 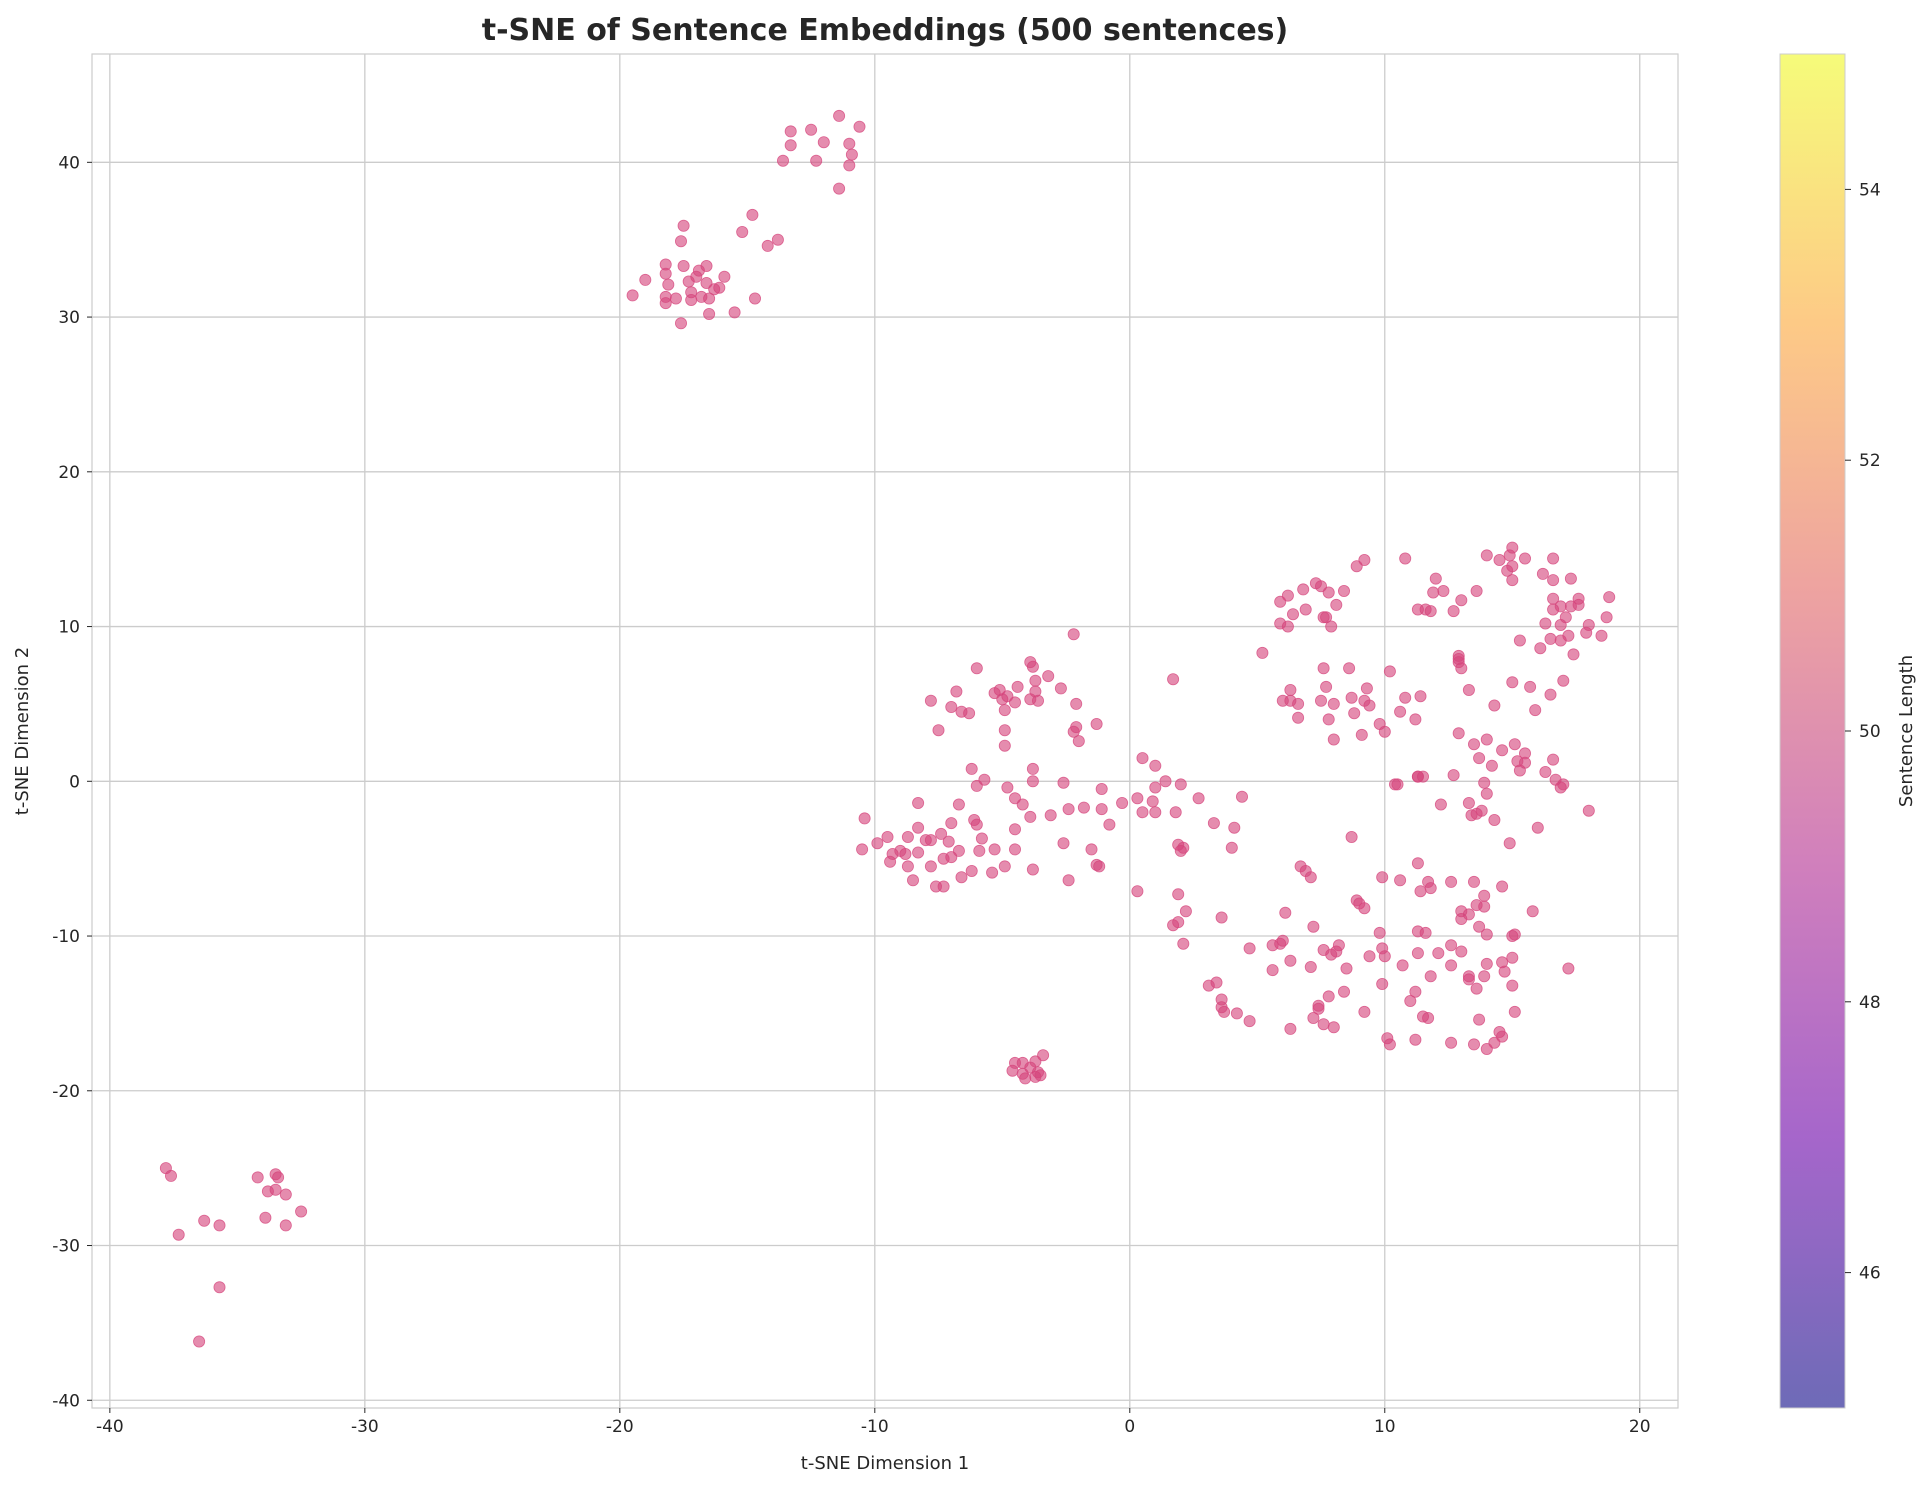 I want to click on y-tick-label: -10, so click(x=66, y=937).